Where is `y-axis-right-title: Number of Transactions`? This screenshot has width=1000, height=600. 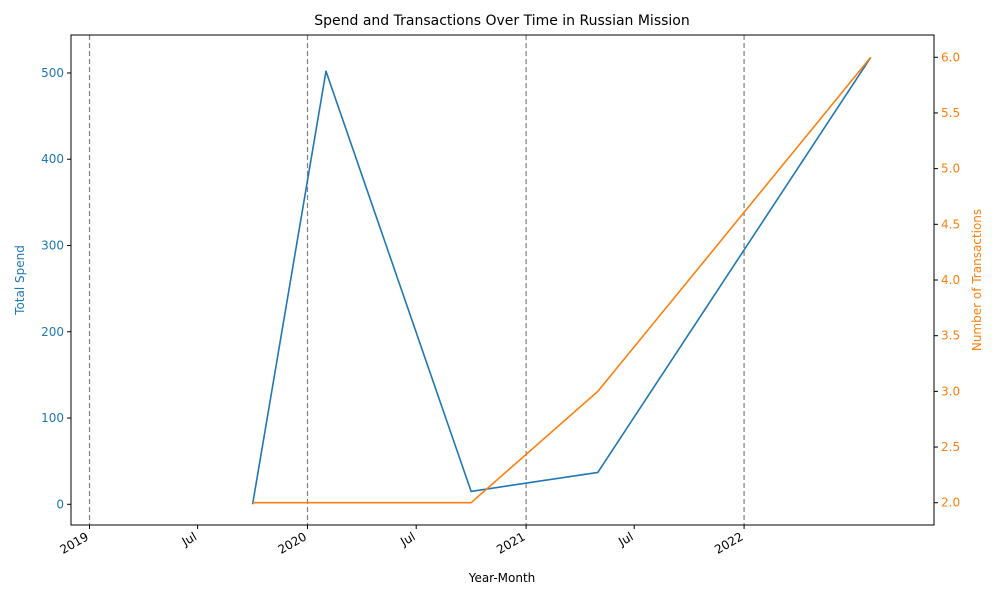 y-axis-right-title: Number of Transactions is located at coordinates (977, 280).